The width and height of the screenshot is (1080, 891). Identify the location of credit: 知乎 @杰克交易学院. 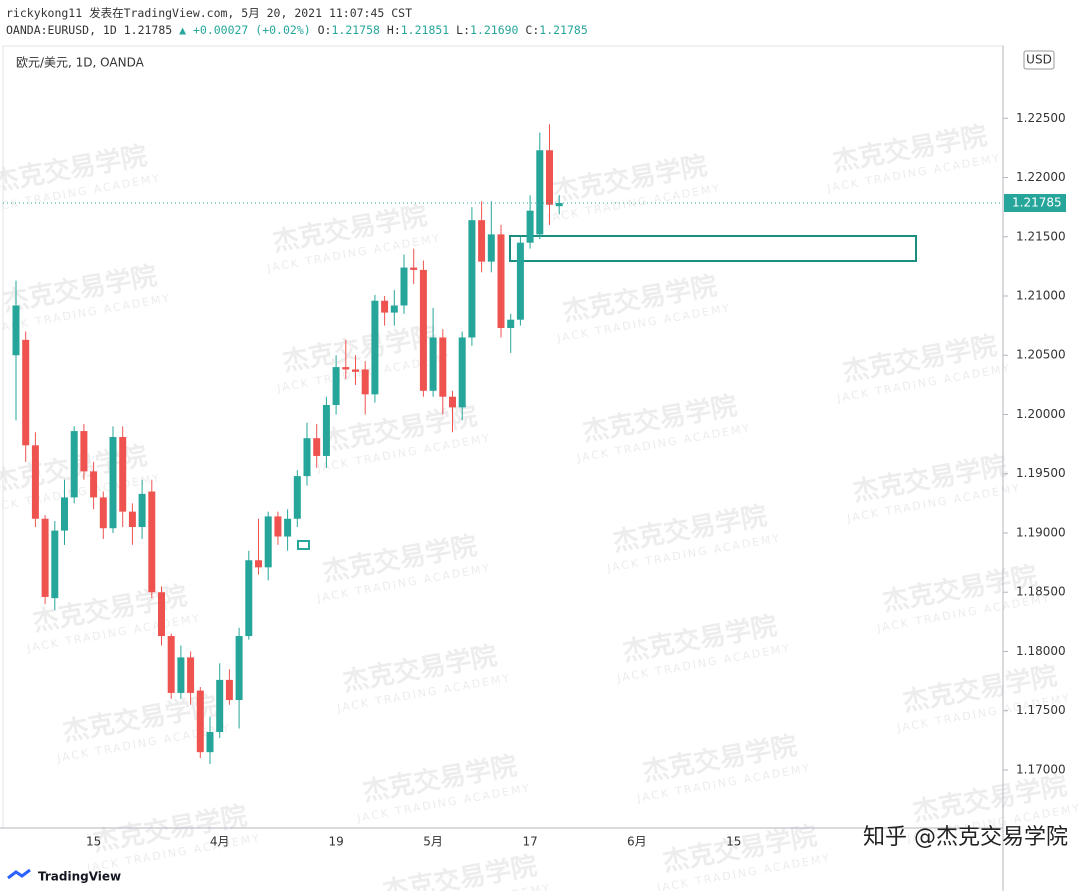
(965, 837).